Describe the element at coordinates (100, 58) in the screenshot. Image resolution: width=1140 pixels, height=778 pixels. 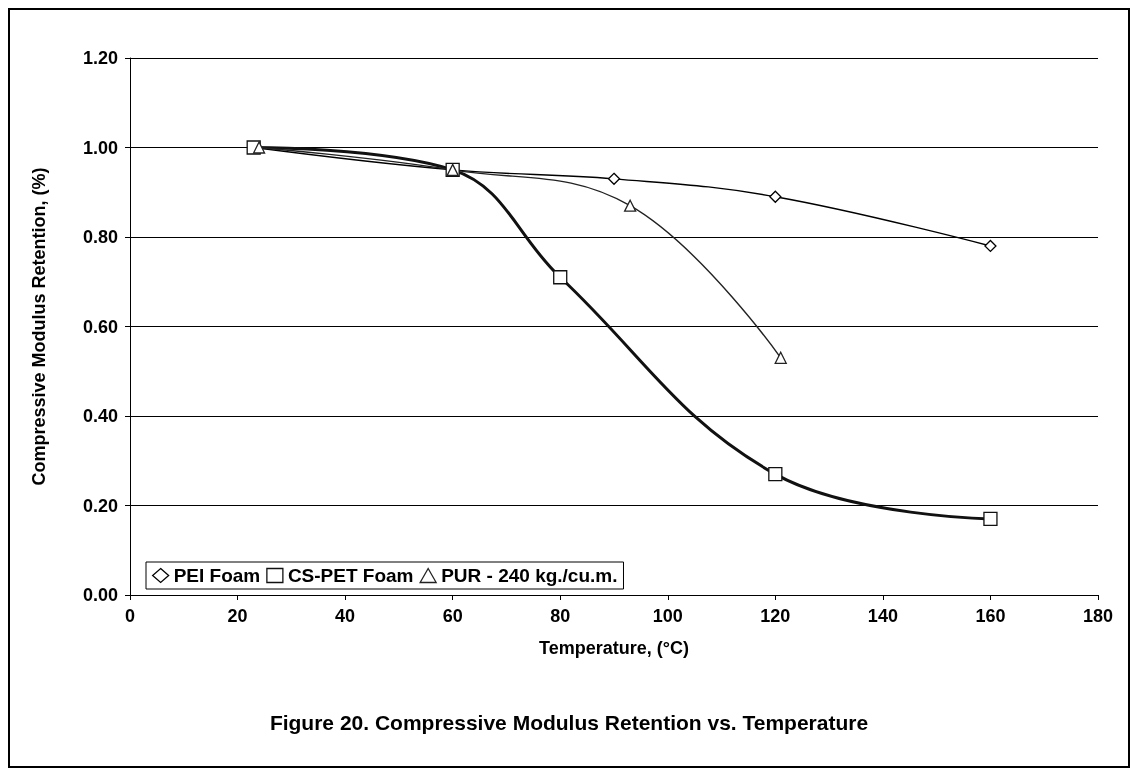
I see `y-tick-label: 1.20` at that location.